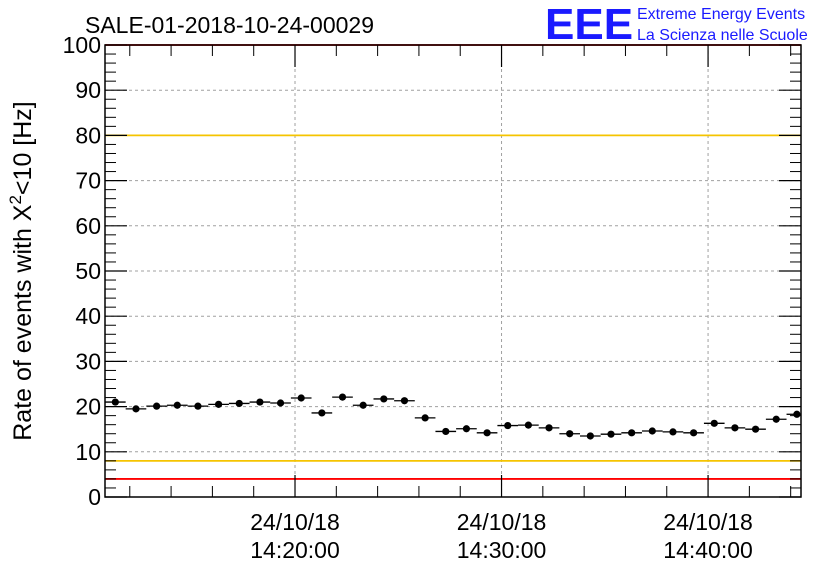  Describe the element at coordinates (722, 35) in the screenshot. I see `logo-line-2: La Scienza nelle Scuole` at that location.